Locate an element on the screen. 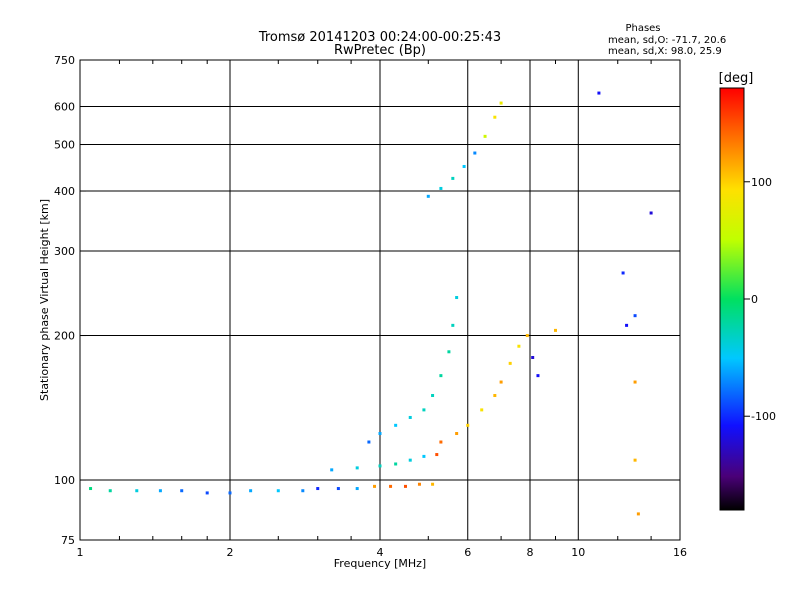  colorbar-ticks: 100 0 -100 is located at coordinates (760, 299).